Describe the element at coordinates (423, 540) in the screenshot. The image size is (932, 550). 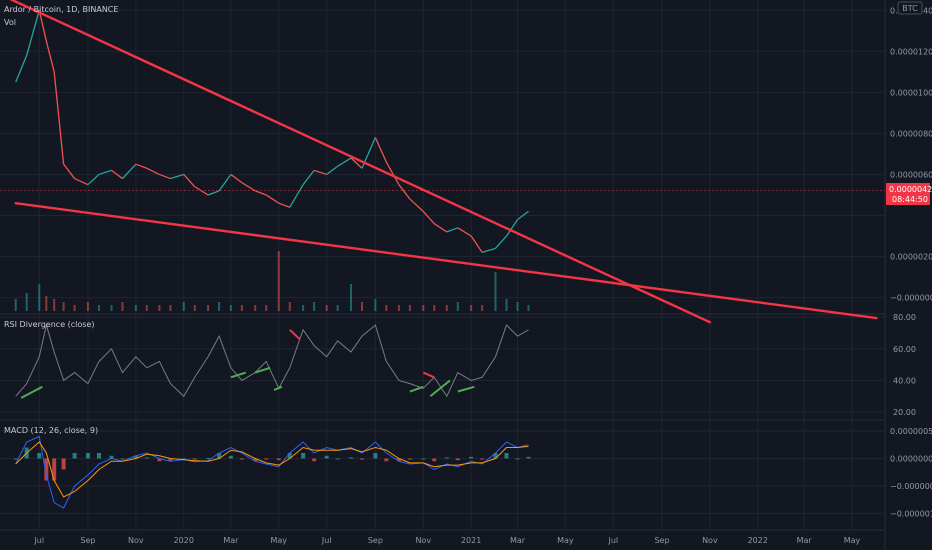
I see `time-axis-tick-label: Nov` at that location.